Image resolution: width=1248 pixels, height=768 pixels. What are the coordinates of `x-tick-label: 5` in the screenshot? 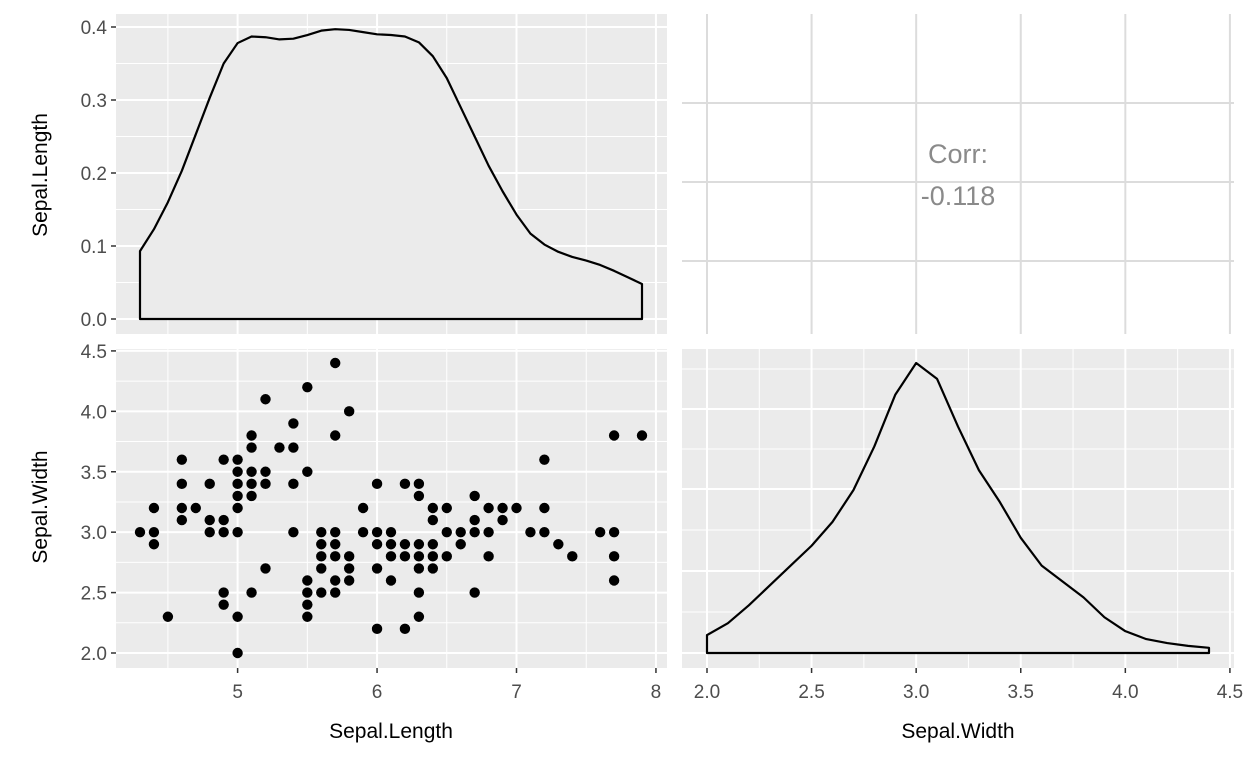 It's located at (237, 692).